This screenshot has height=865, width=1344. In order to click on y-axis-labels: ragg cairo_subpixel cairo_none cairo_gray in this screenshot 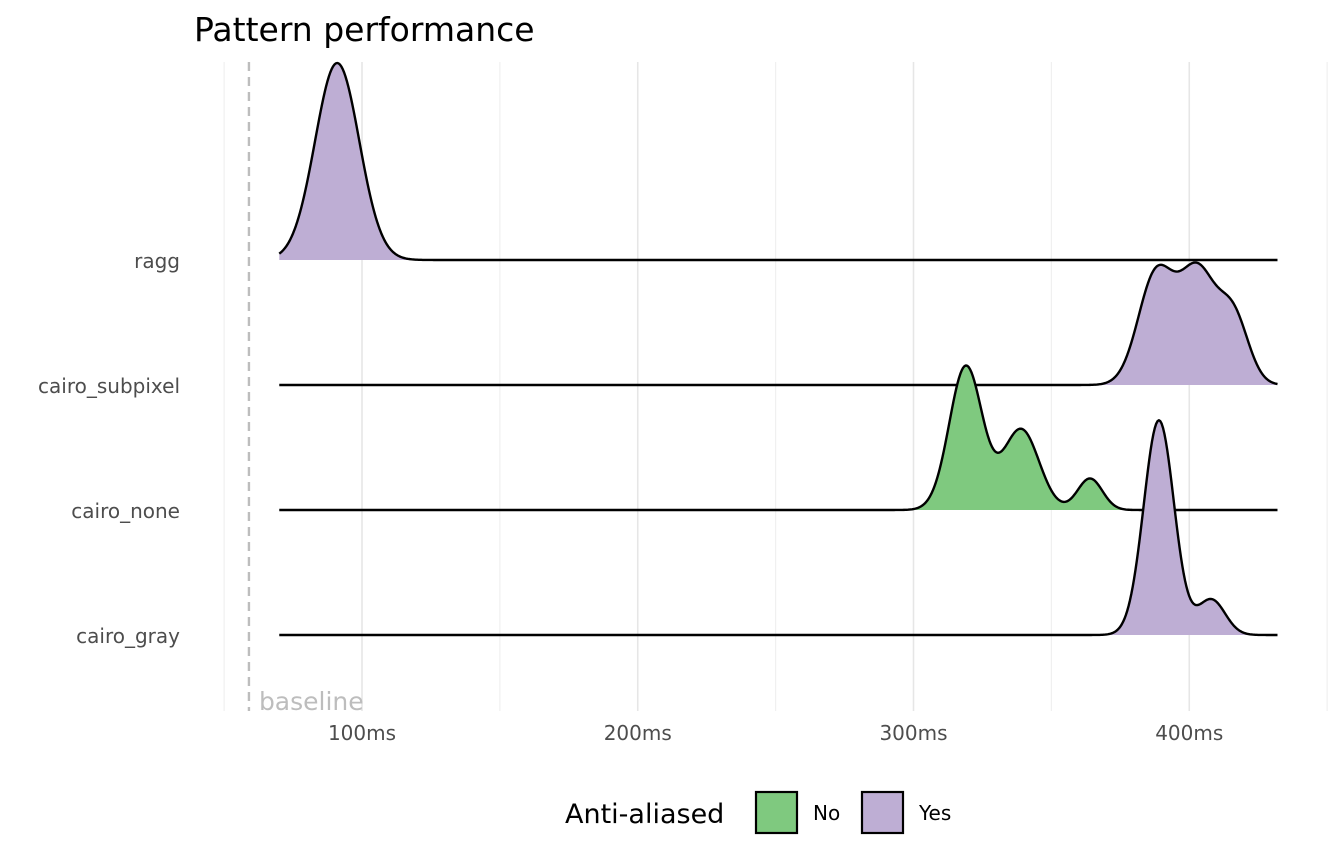, I will do `click(109, 448)`.